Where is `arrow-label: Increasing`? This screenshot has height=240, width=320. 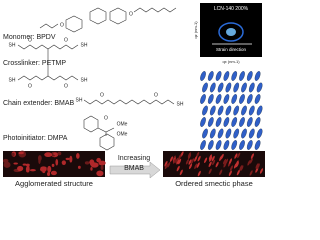 arrow-label: Increasing is located at coordinates (134, 158).